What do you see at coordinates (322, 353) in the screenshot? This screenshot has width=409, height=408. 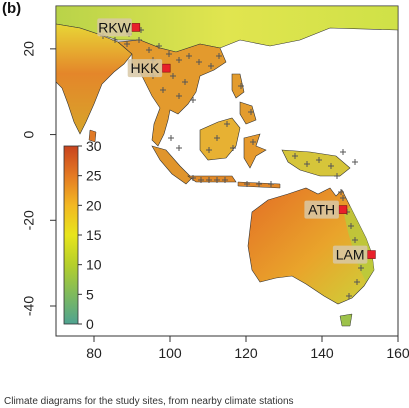 I see `x-tick-label: 140` at bounding box center [322, 353].